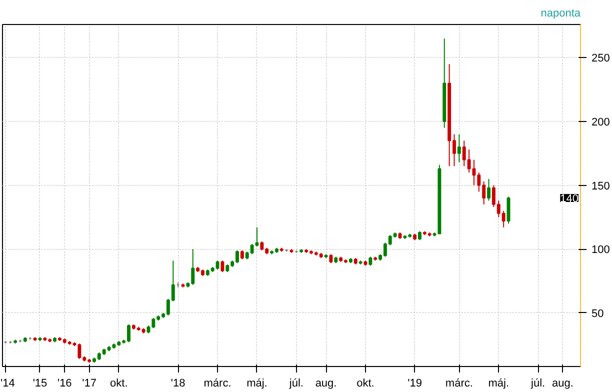 The height and width of the screenshot is (392, 612). I want to click on x-tick-label: '18, so click(178, 384).